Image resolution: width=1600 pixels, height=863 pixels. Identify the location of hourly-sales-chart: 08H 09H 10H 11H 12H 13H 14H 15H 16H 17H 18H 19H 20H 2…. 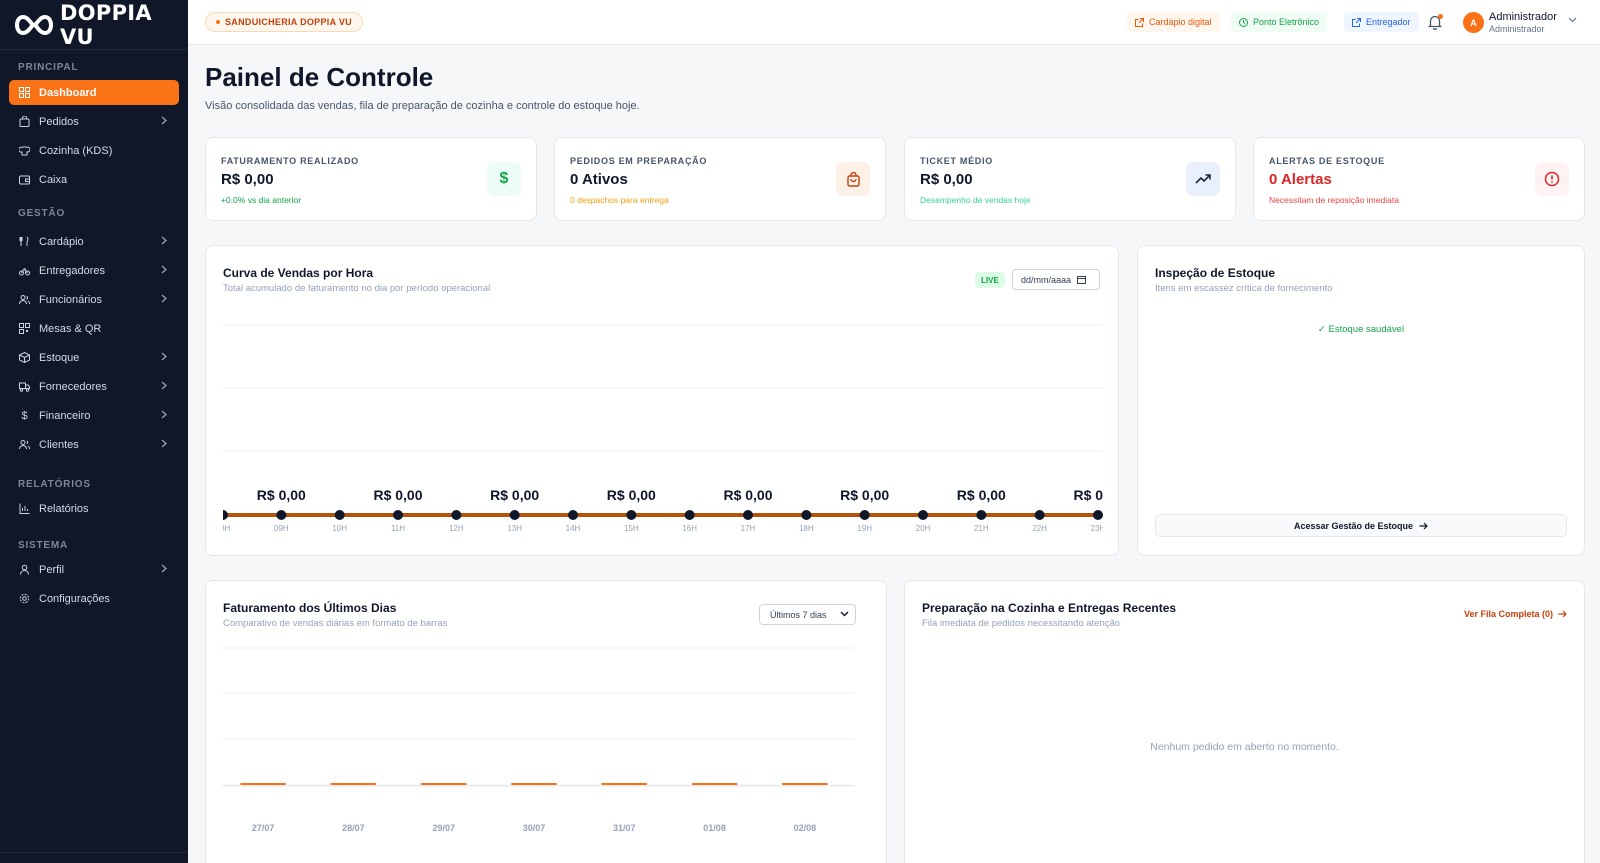
(663, 428).